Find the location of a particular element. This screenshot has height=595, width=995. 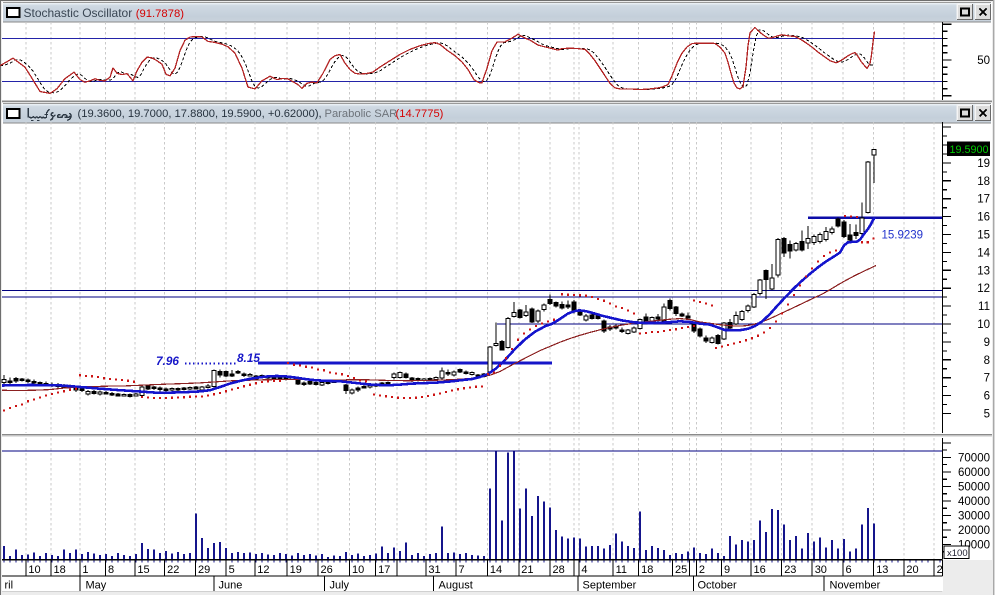

svg-text: 70000 is located at coordinates (974, 458).